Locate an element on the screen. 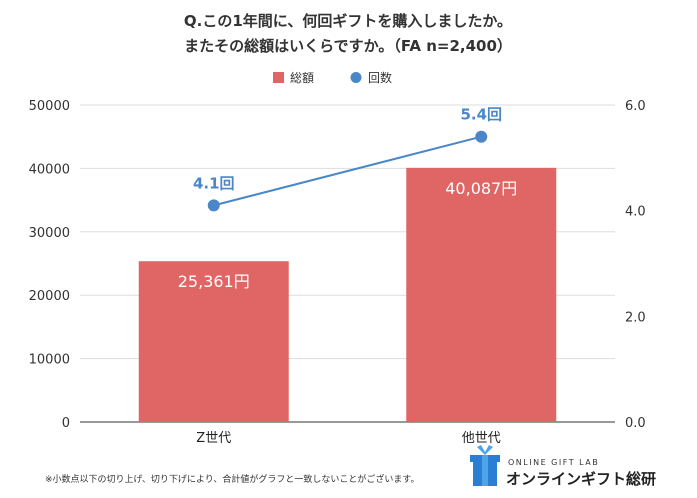  bar-data-label: 40,087円 is located at coordinates (481, 188).